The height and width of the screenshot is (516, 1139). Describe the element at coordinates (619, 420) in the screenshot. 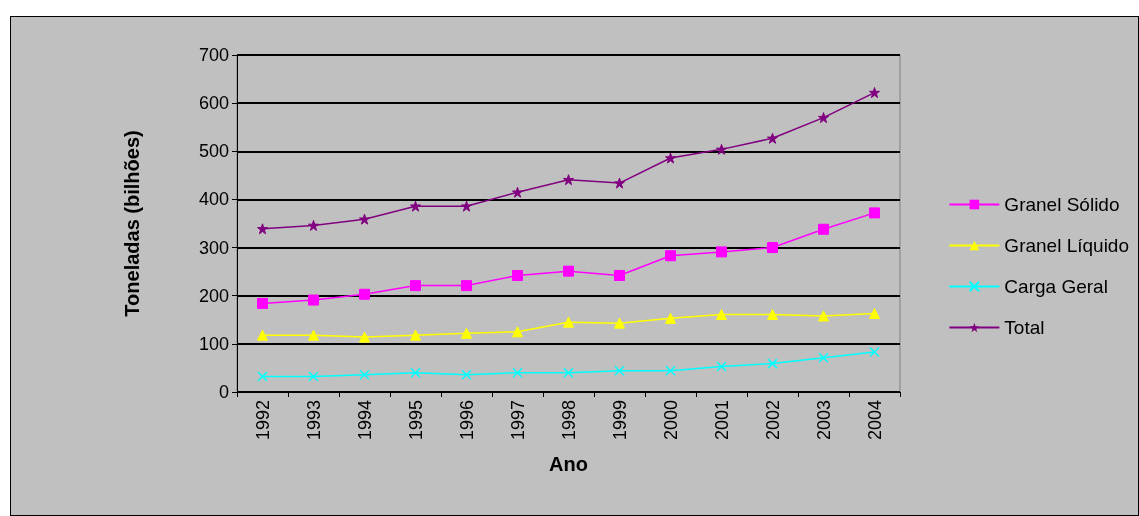

I see `x-tick-label: 1999` at that location.